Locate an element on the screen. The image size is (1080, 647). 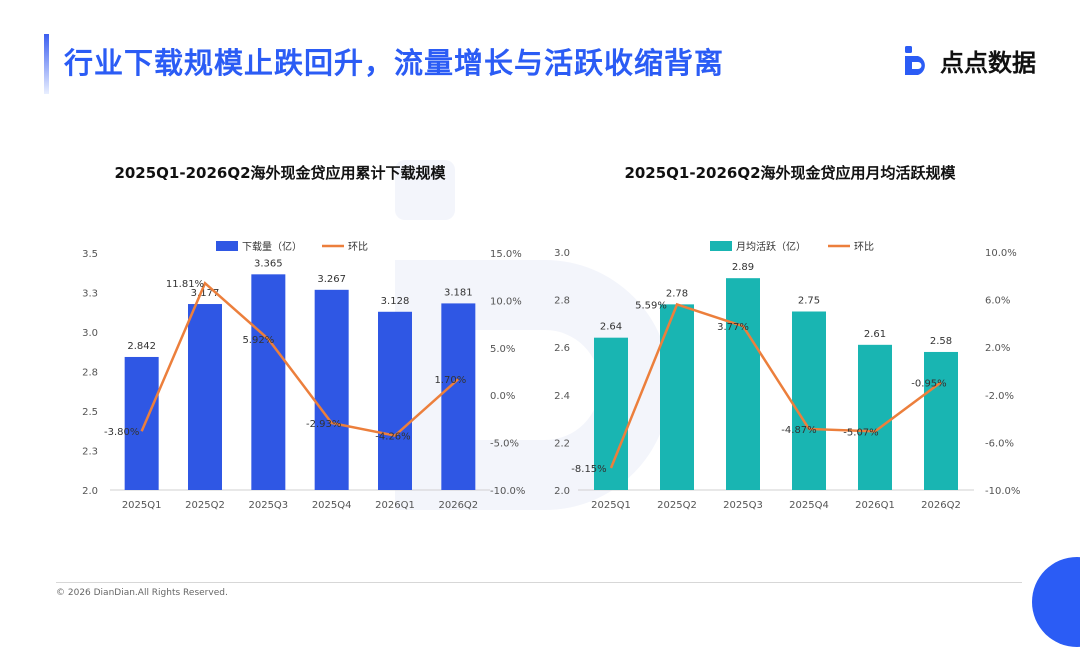
title-accent-bar is located at coordinates (46, 64).